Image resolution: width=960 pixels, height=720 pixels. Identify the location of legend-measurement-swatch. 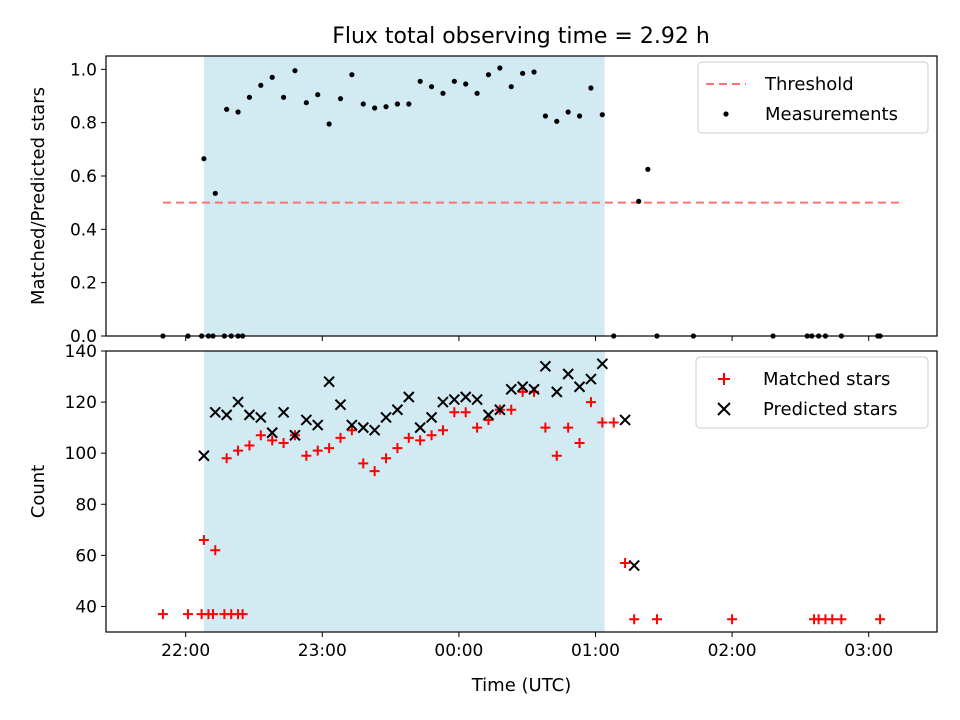
(726, 114).